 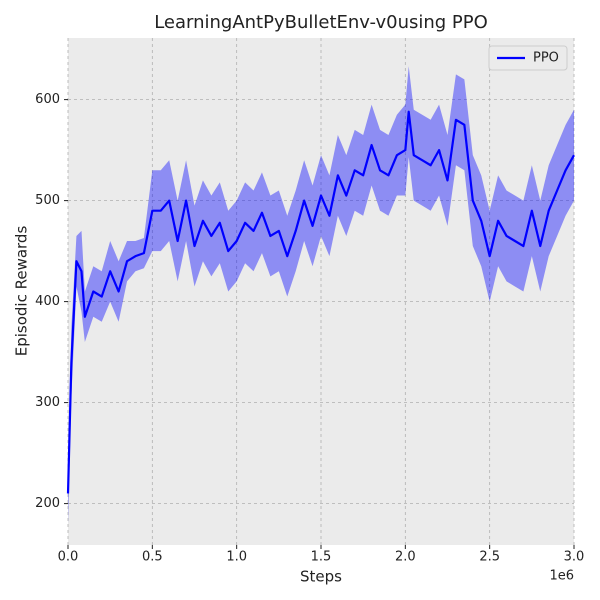 I want to click on y-tick-label: 200, so click(x=47, y=503).